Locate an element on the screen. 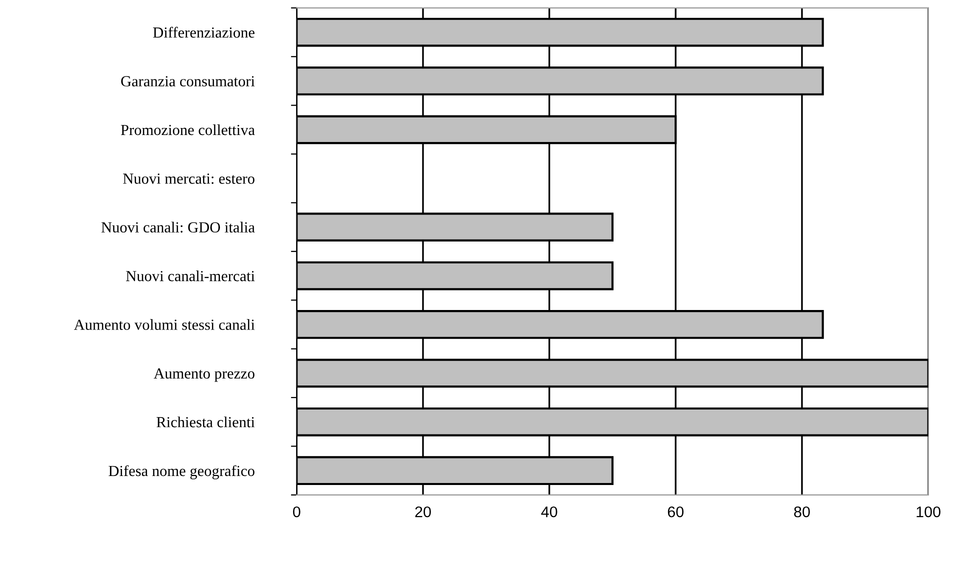 Image resolution: width=957 pixels, height=565 pixels. x-tick-label: 20 is located at coordinates (423, 512).